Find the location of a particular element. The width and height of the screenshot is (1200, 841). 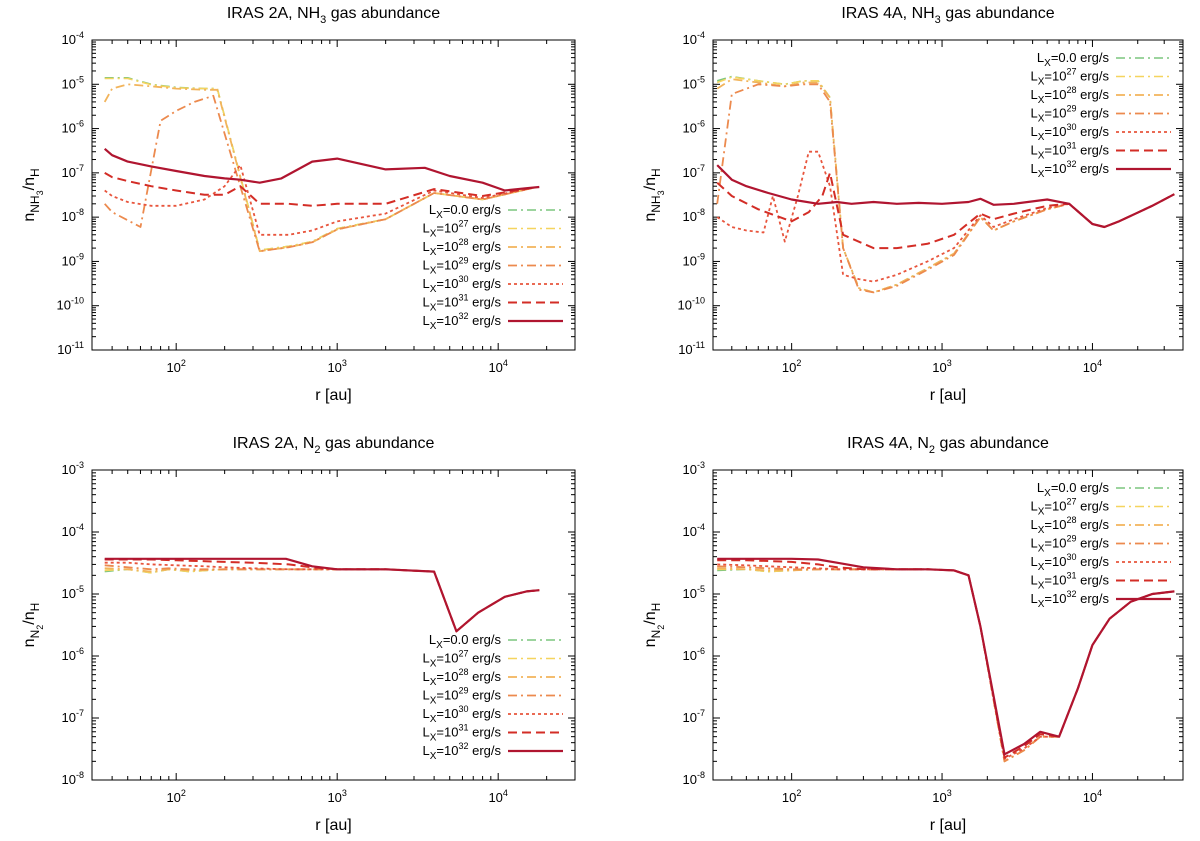

chart-title: IRAS 2A, NH3 gas abundance is located at coordinates (333, 15).